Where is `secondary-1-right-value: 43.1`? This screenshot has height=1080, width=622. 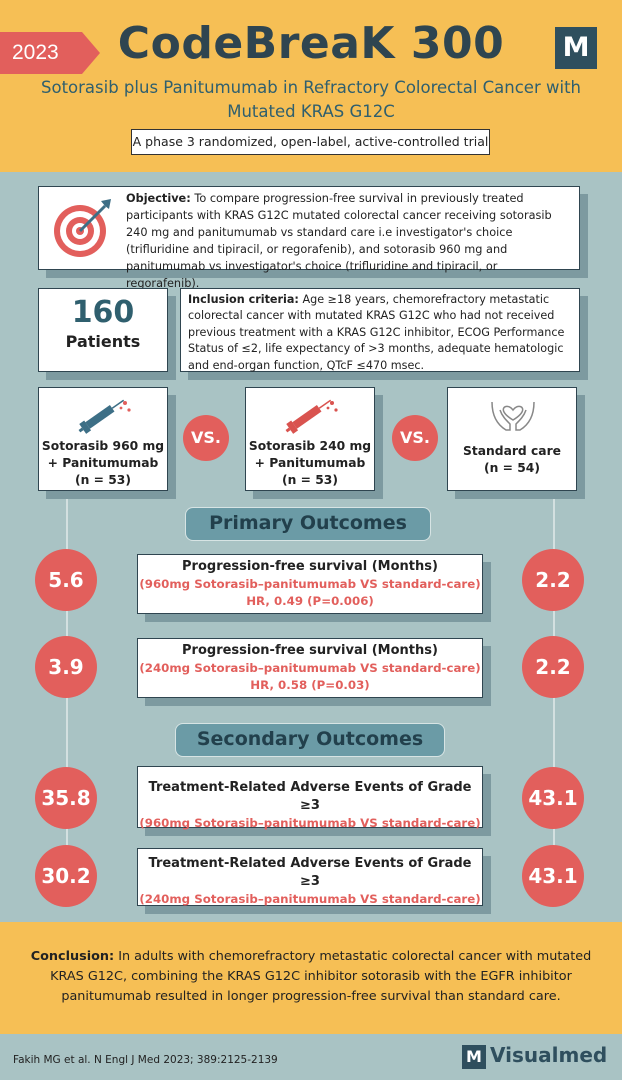 secondary-1-right-value: 43.1 is located at coordinates (553, 798).